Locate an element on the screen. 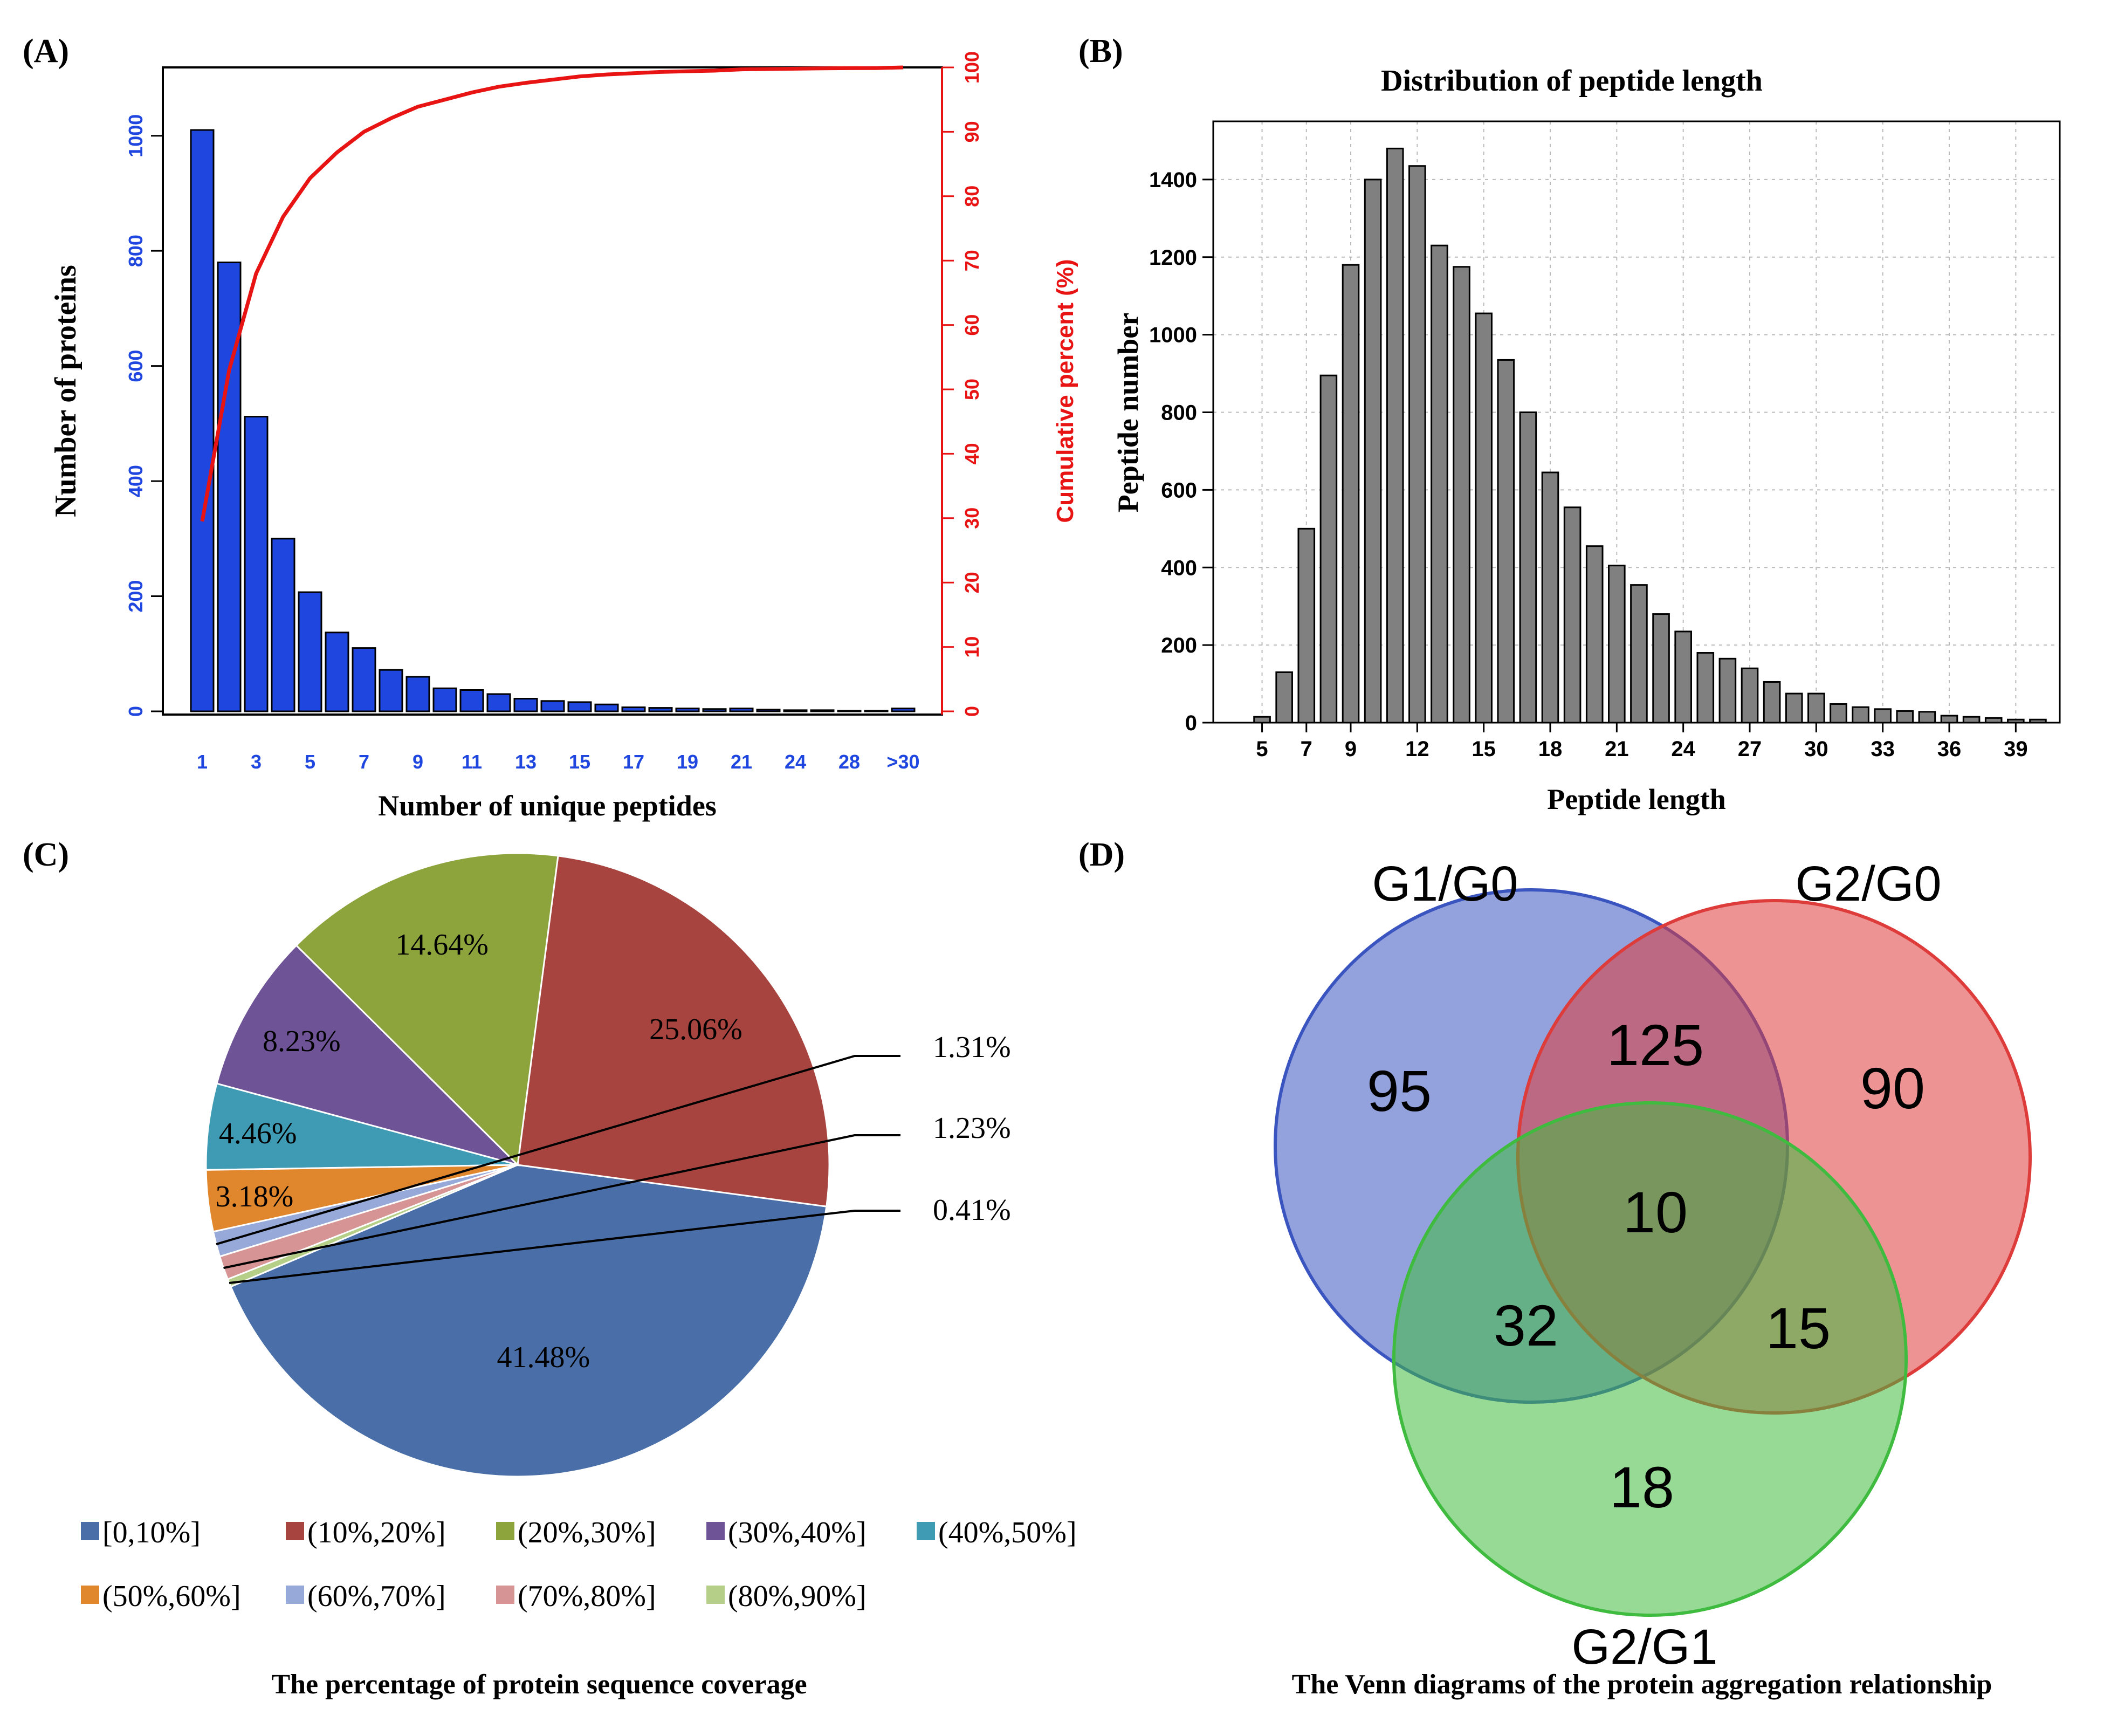 Image resolution: width=2104 pixels, height=1736 pixels. x-tick-label-19: 19 is located at coordinates (687, 762).